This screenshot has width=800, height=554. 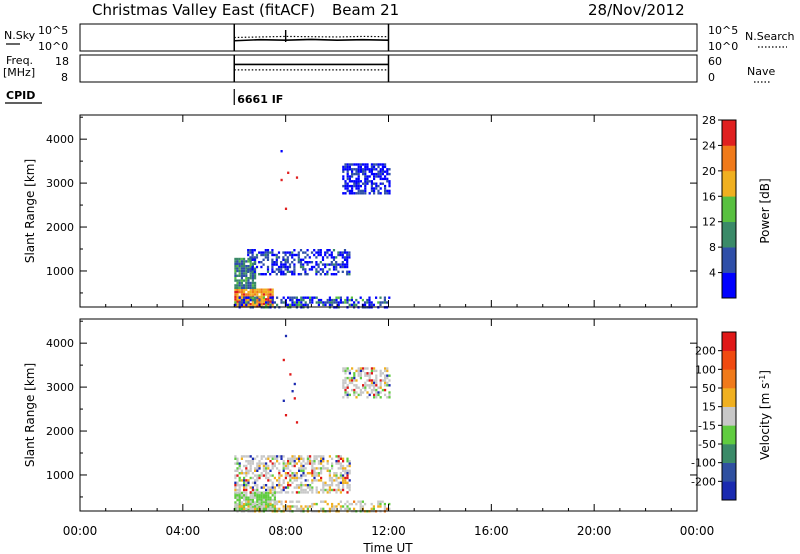 I want to click on y-tick-label: 1000, so click(x=60, y=271).